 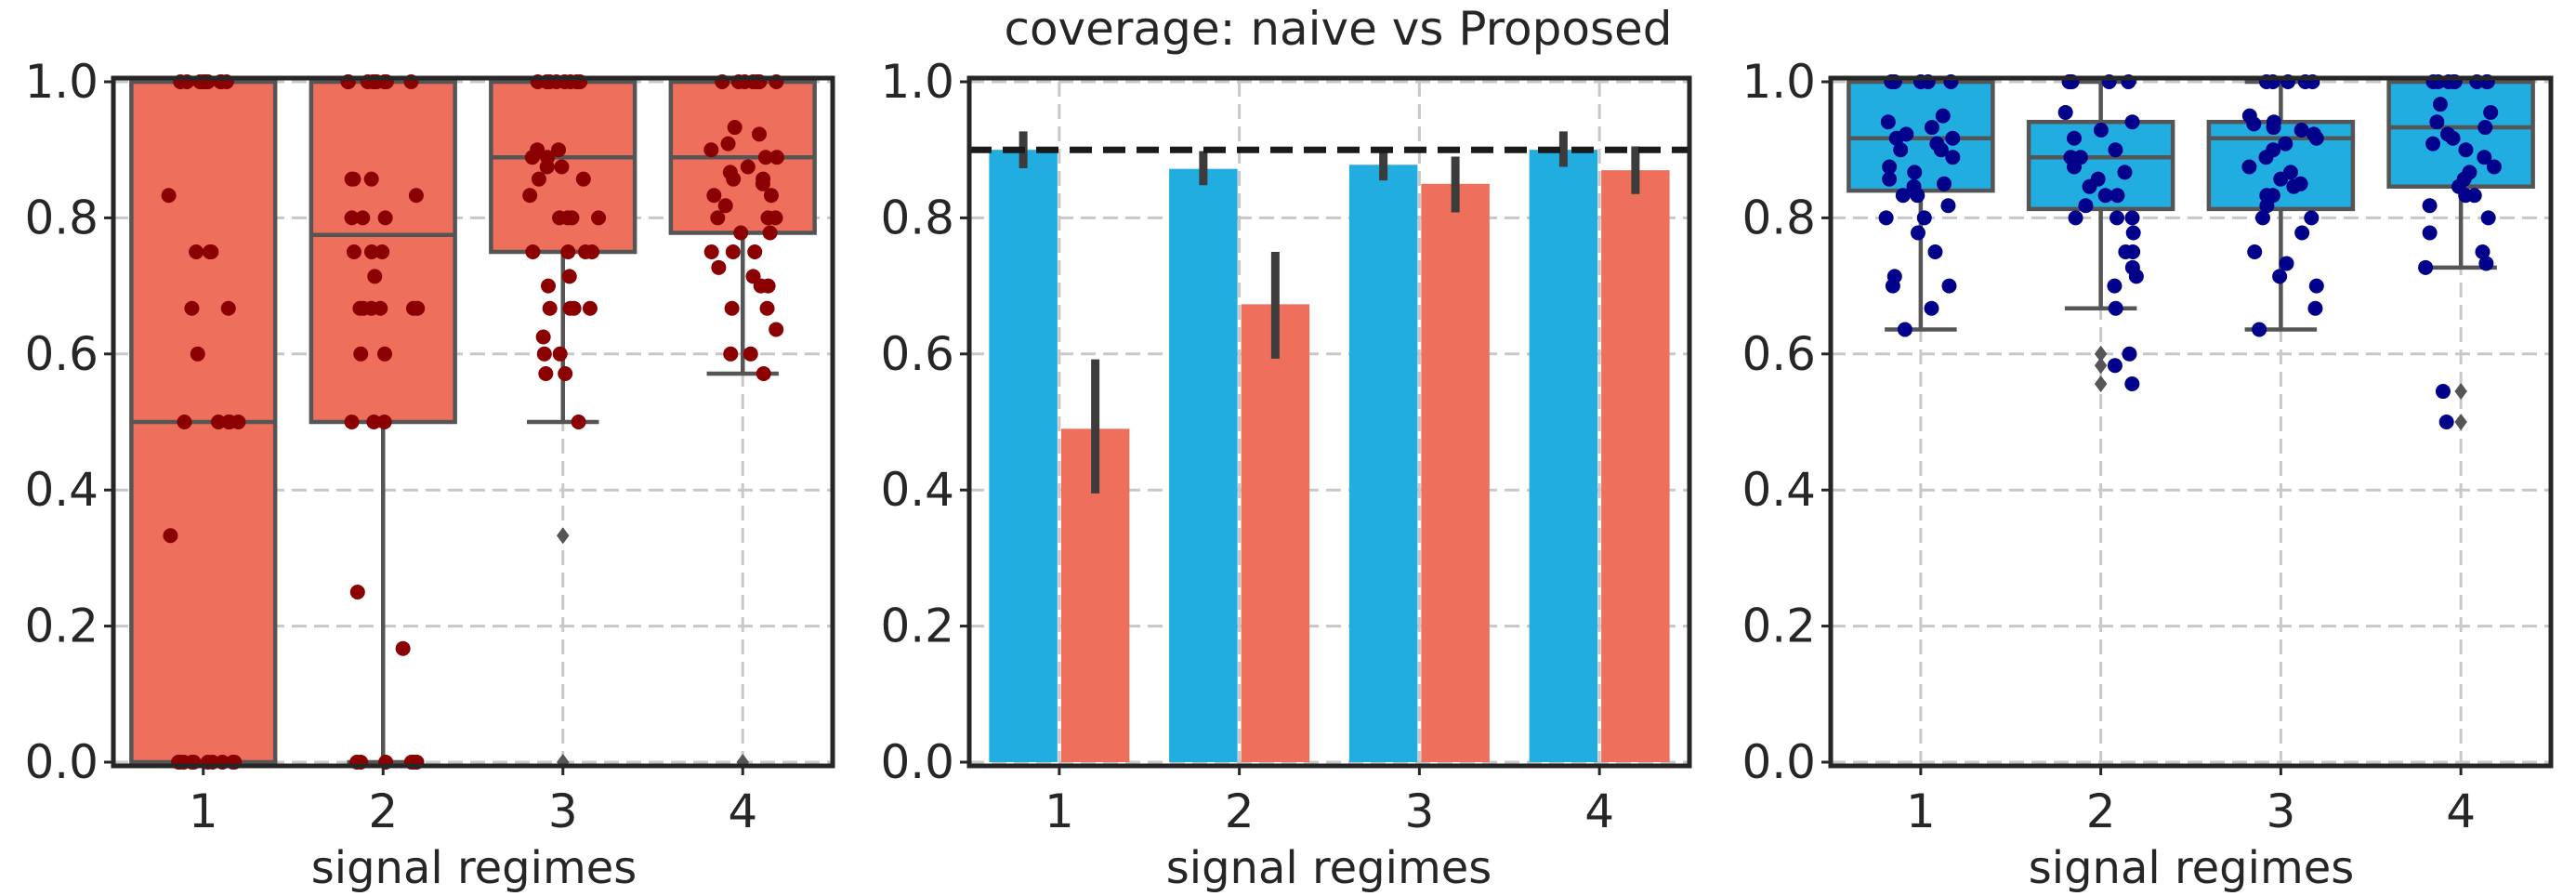 What do you see at coordinates (61, 490) in the screenshot?
I see `y-tick-label: 0.4` at bounding box center [61, 490].